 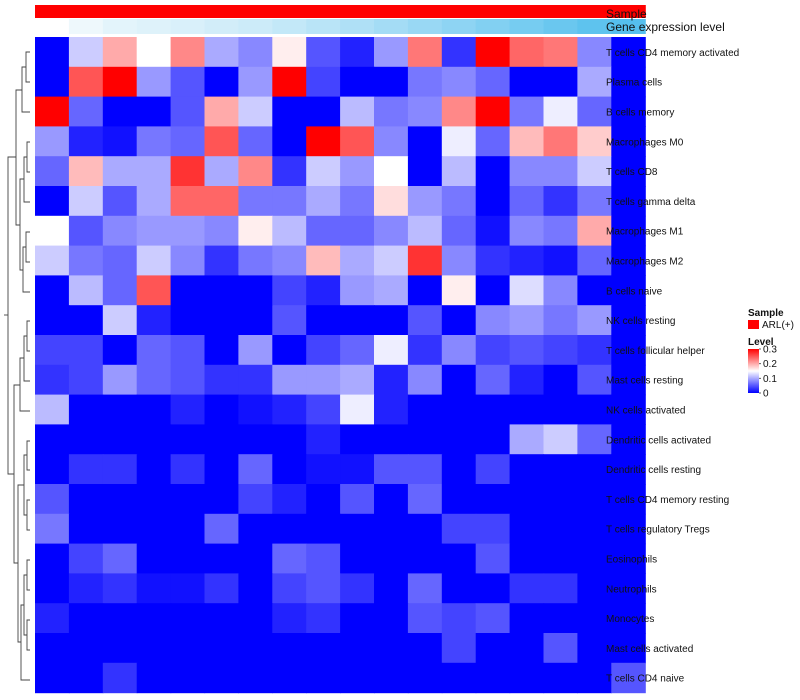 I want to click on legend-tick-label: 0.2, so click(x=770, y=364).